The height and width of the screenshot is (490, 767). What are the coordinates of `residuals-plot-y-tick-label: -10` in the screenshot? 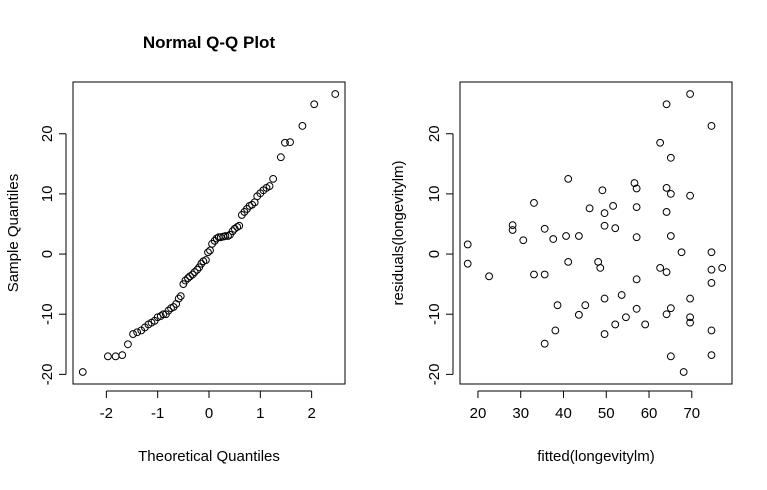 It's located at (434, 314).